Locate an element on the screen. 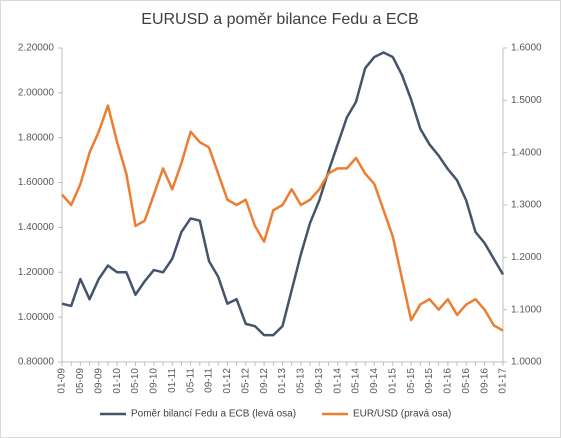  x-tick-label: 01-12 is located at coordinates (227, 381).